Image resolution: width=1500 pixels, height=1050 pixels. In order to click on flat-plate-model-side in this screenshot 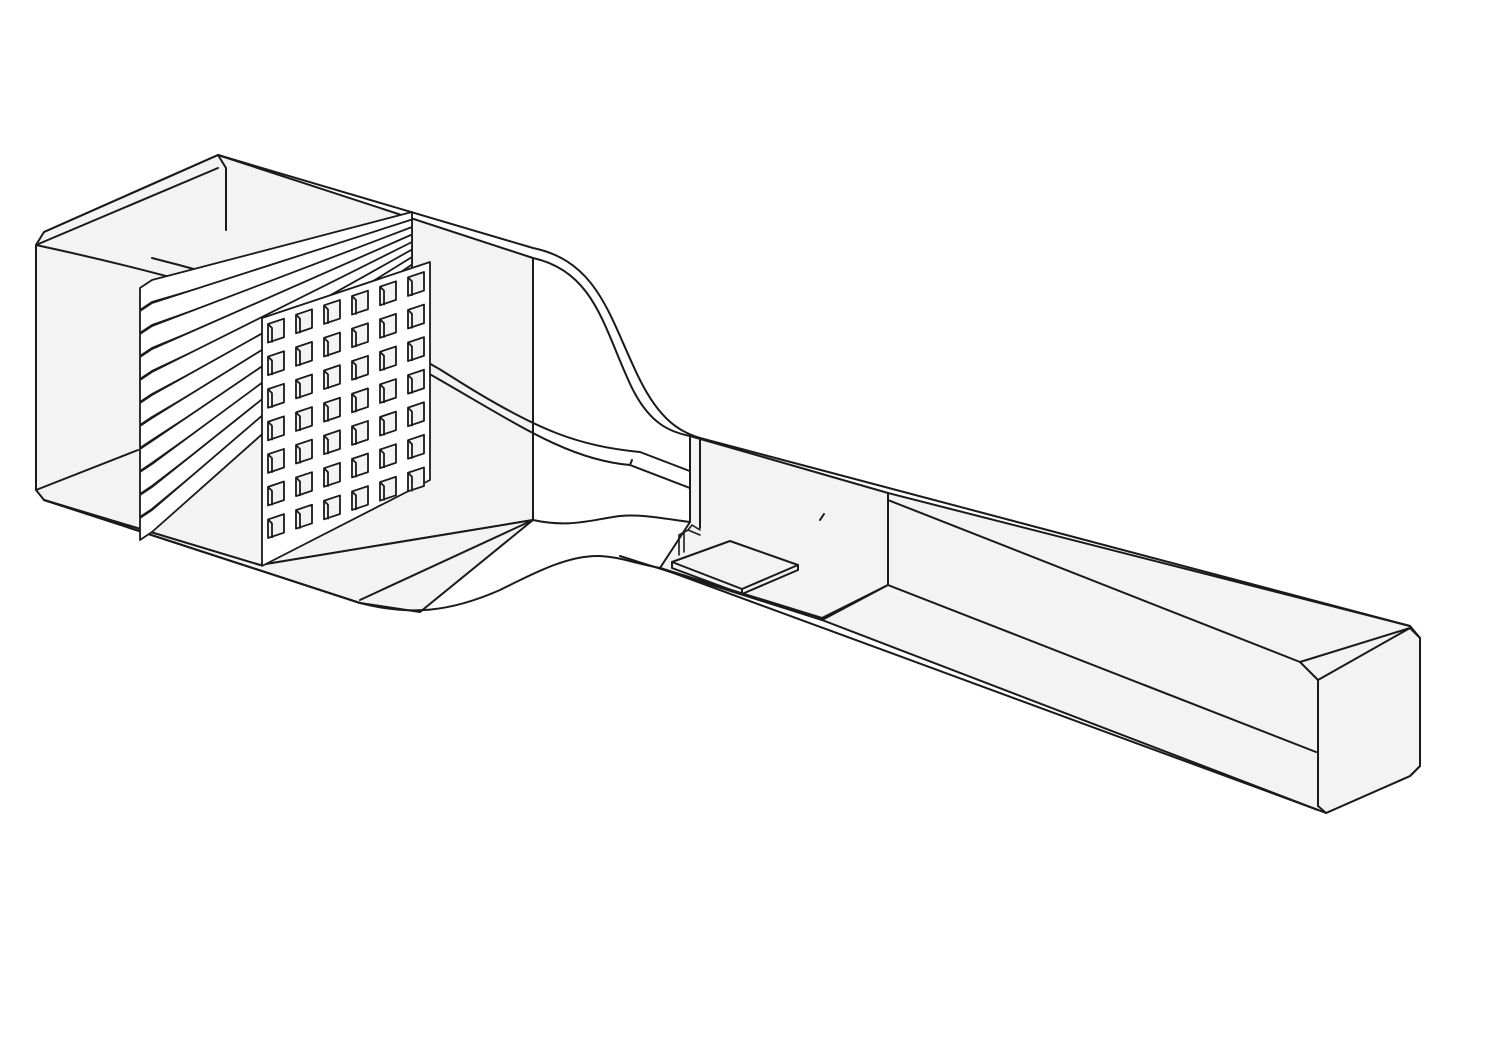, I will do `click(770, 579)`.